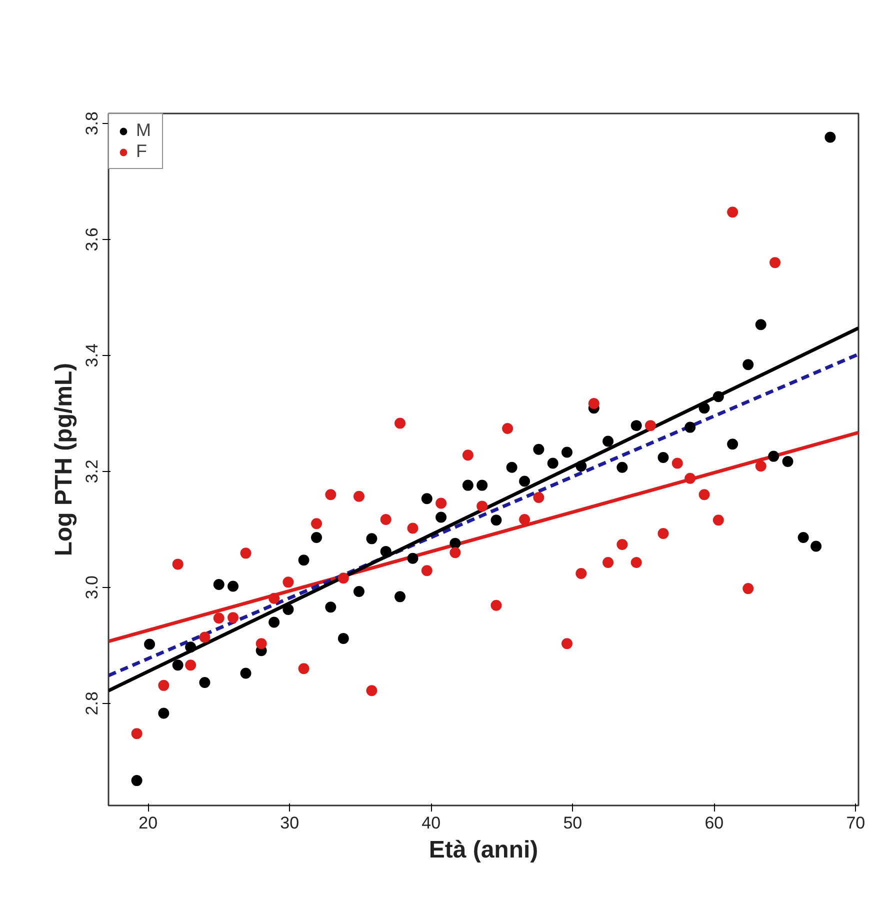 The width and height of the screenshot is (891, 913). Describe the element at coordinates (142, 151) in the screenshot. I see `legend-label: F` at that location.